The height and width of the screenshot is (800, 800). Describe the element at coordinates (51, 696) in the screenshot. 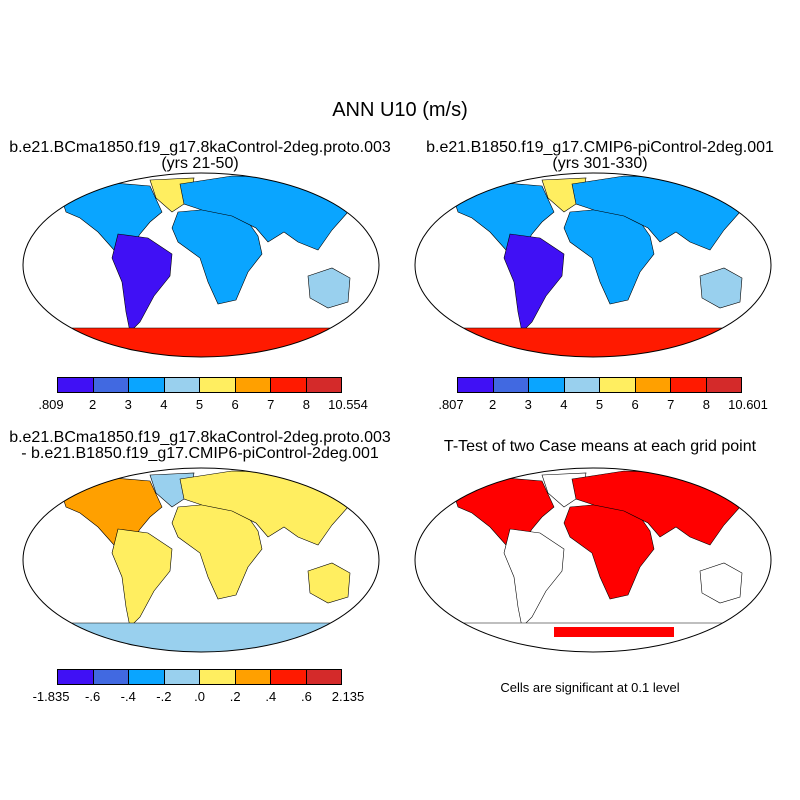

I see `colorbar-label: -1.835` at that location.